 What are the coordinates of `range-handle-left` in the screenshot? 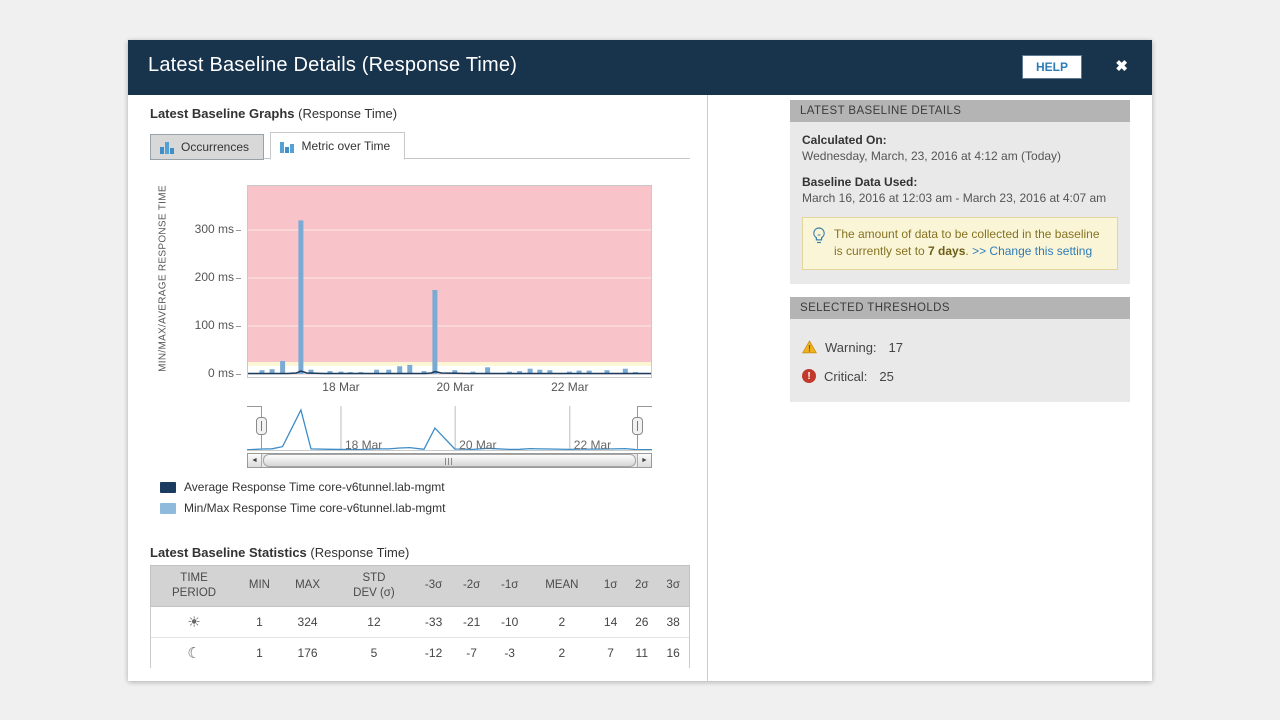 It's located at (261, 426).